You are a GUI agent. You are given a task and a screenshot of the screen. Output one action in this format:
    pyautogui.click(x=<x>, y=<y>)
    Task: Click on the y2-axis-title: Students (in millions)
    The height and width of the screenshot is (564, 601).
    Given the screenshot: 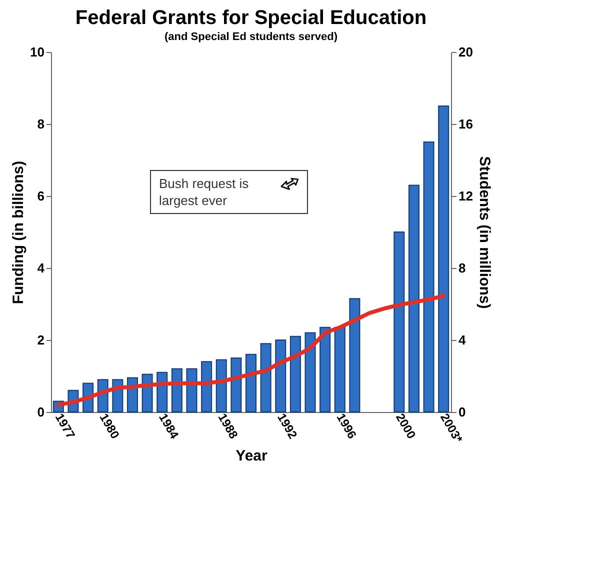 What is the action you would take?
    pyautogui.click(x=484, y=232)
    